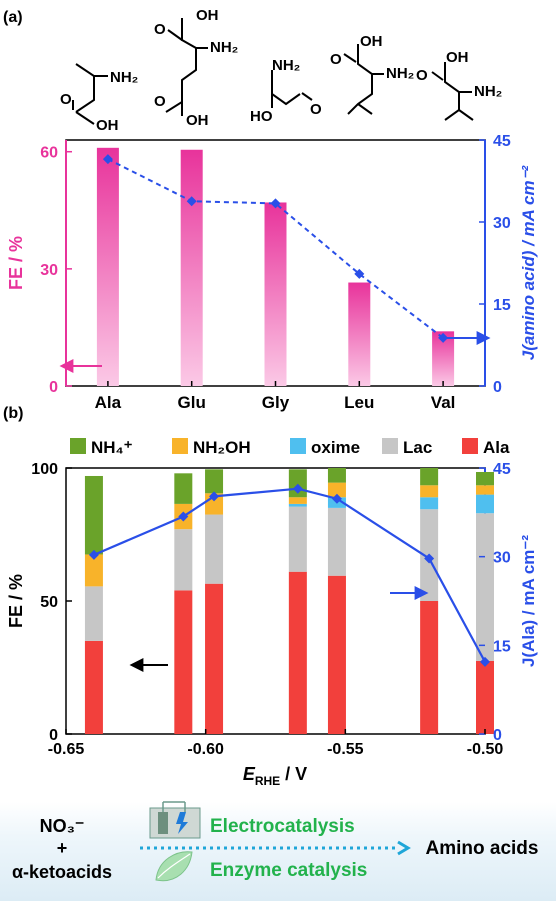 The width and height of the screenshot is (556, 901). Describe the element at coordinates (62, 872) in the screenshot. I see `scheme-reactant2: α-ketoacids` at that location.